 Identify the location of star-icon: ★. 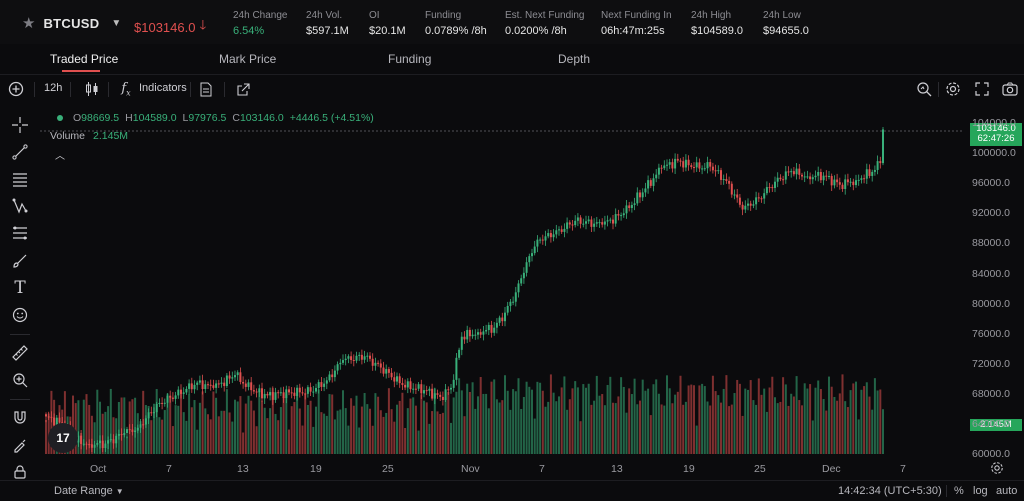
(29, 23).